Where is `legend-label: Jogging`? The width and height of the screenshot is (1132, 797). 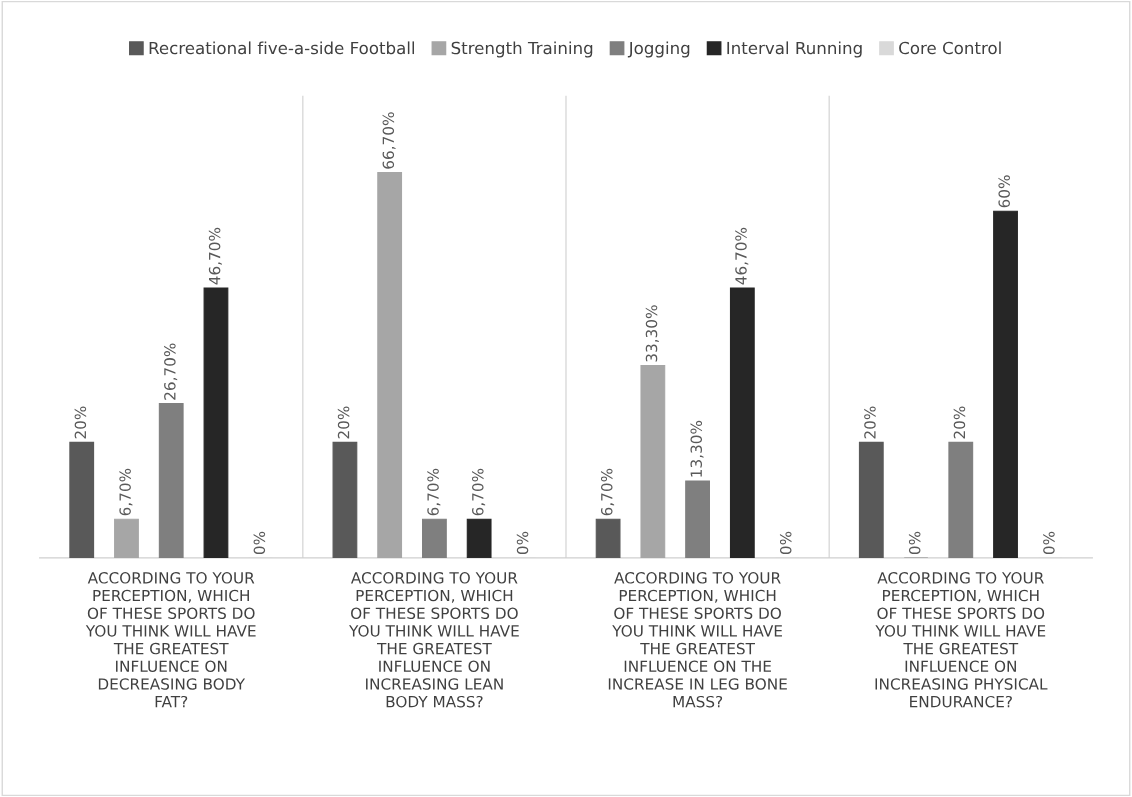
legend-label: Jogging is located at coordinates (658, 49).